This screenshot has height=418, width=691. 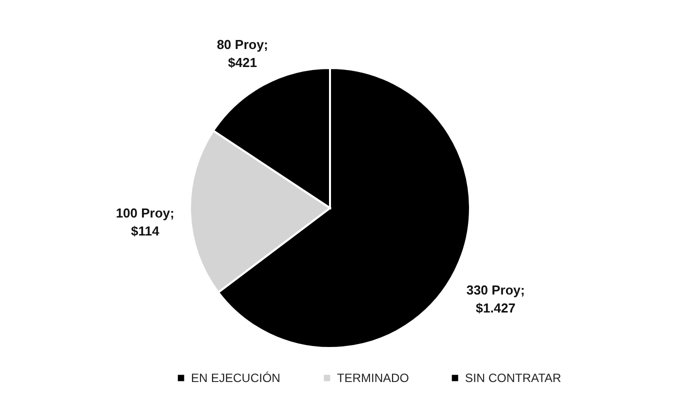 What do you see at coordinates (242, 53) in the screenshot?
I see `data-label: 80 Proy; $421` at bounding box center [242, 53].